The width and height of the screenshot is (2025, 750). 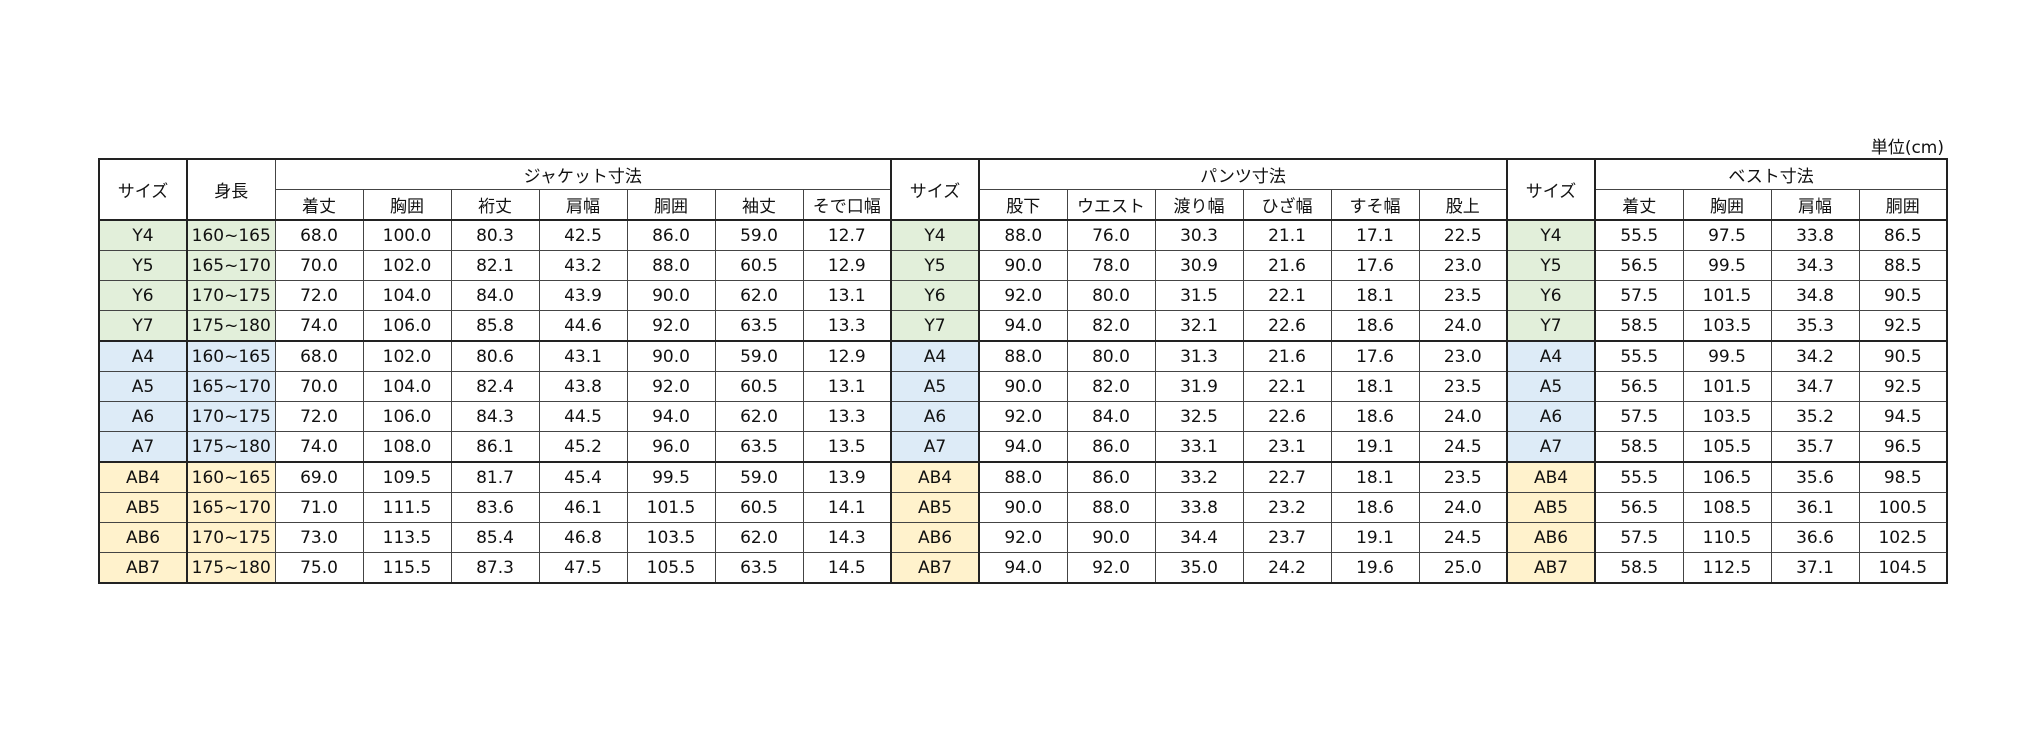 I want to click on value-cell: 24.5, so click(x=1463, y=537).